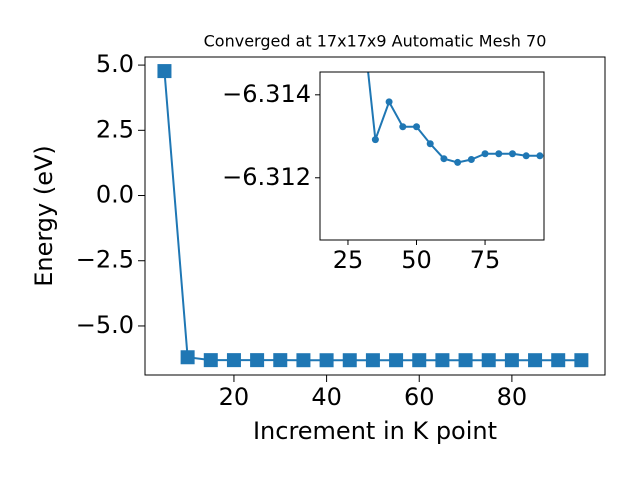  What do you see at coordinates (234, 397) in the screenshot?
I see `x-tick-label: 20` at bounding box center [234, 397].